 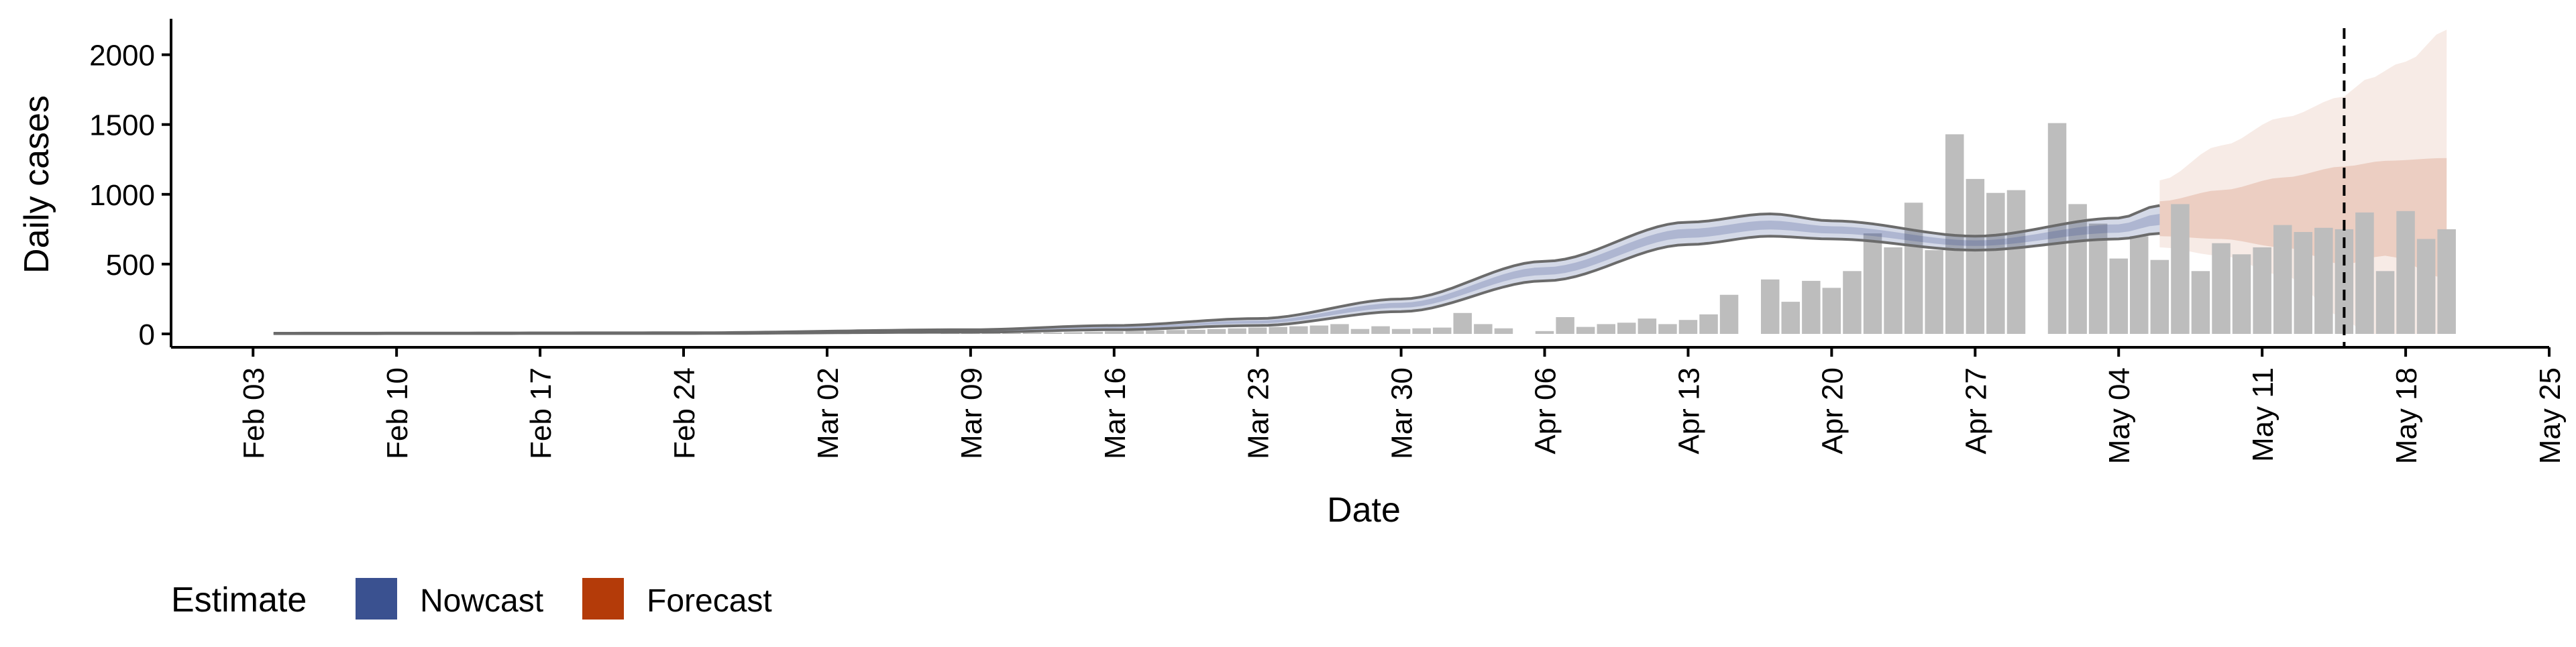 I want to click on x-tick-label: May 25, so click(x=2550, y=415).